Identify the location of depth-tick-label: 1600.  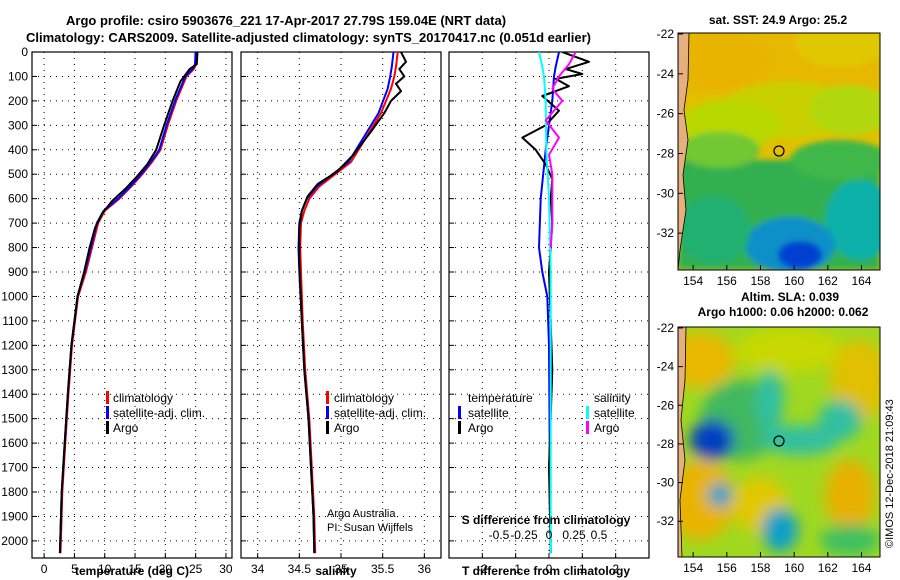
(14, 443).